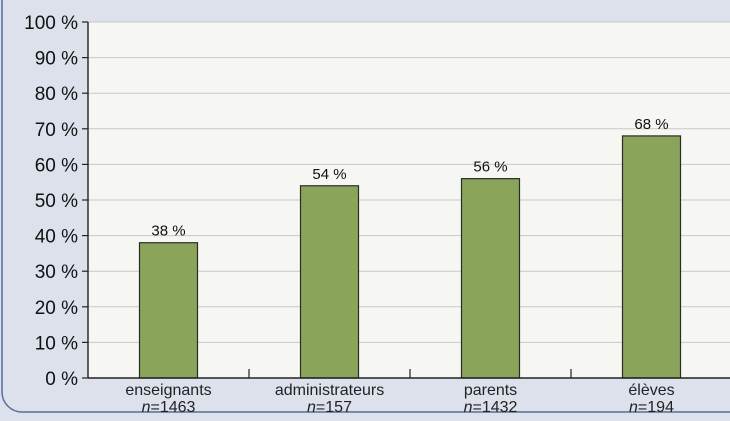  I want to click on value-label: 56 %, so click(490, 167).